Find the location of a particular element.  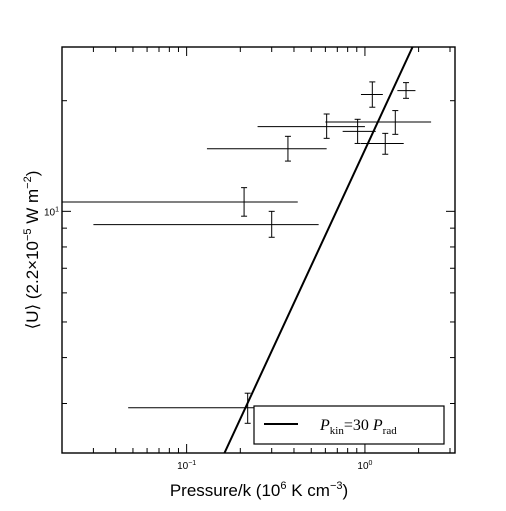

legend-label: Pkin=30 Prad is located at coordinates (358, 427).